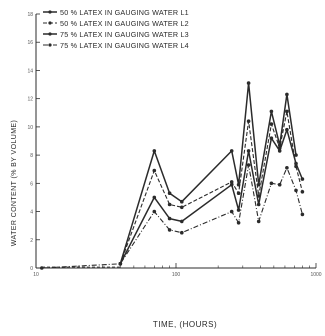 The image size is (325, 336). I want to click on y-tick-label: 12, so click(30, 100).